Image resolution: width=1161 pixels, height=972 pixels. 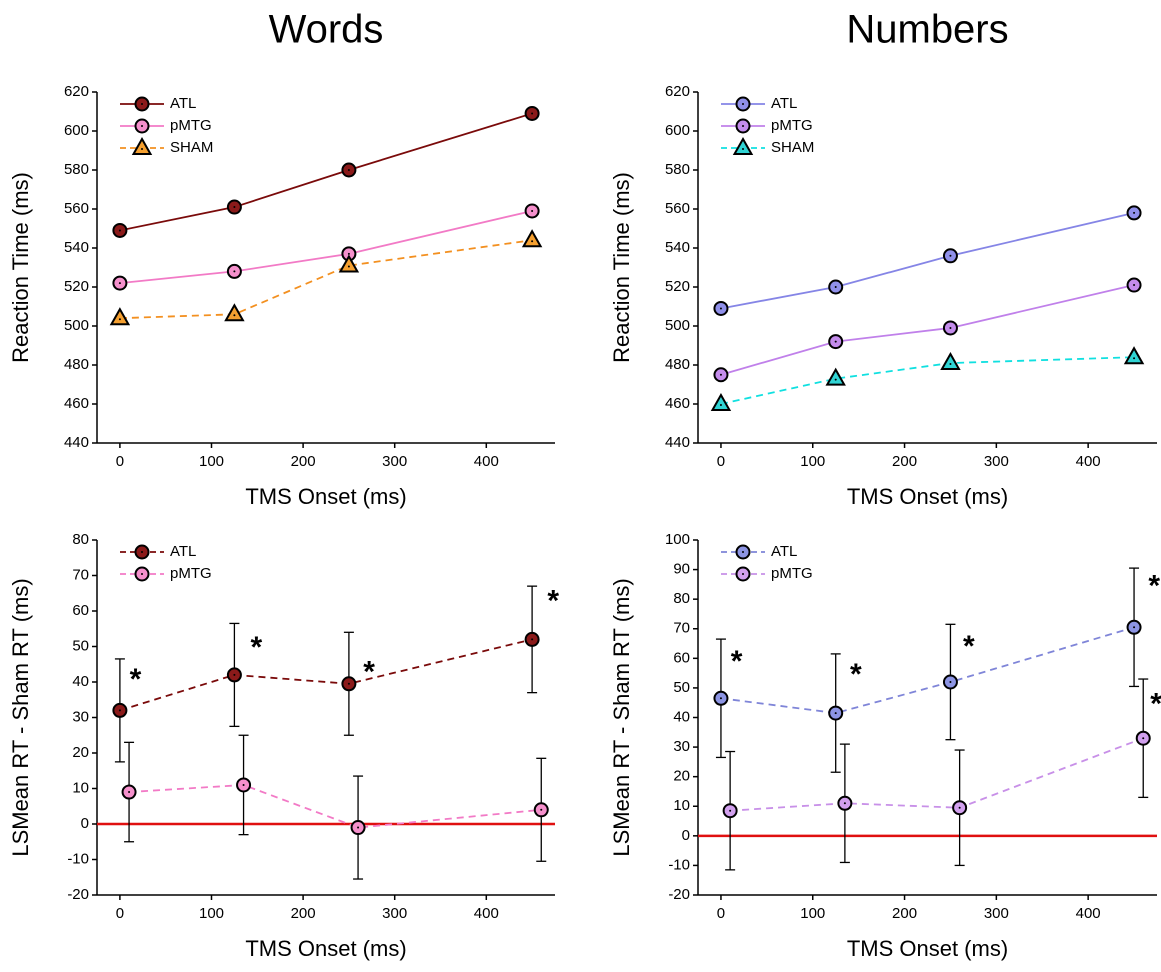 What do you see at coordinates (326, 30) in the screenshot?
I see `panel-title: Words` at bounding box center [326, 30].